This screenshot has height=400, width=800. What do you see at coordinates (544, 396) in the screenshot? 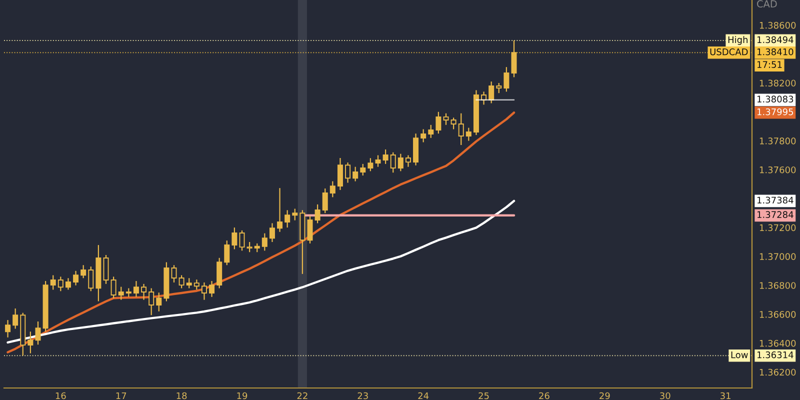
I see `x-tick-label: 26` at bounding box center [544, 396].